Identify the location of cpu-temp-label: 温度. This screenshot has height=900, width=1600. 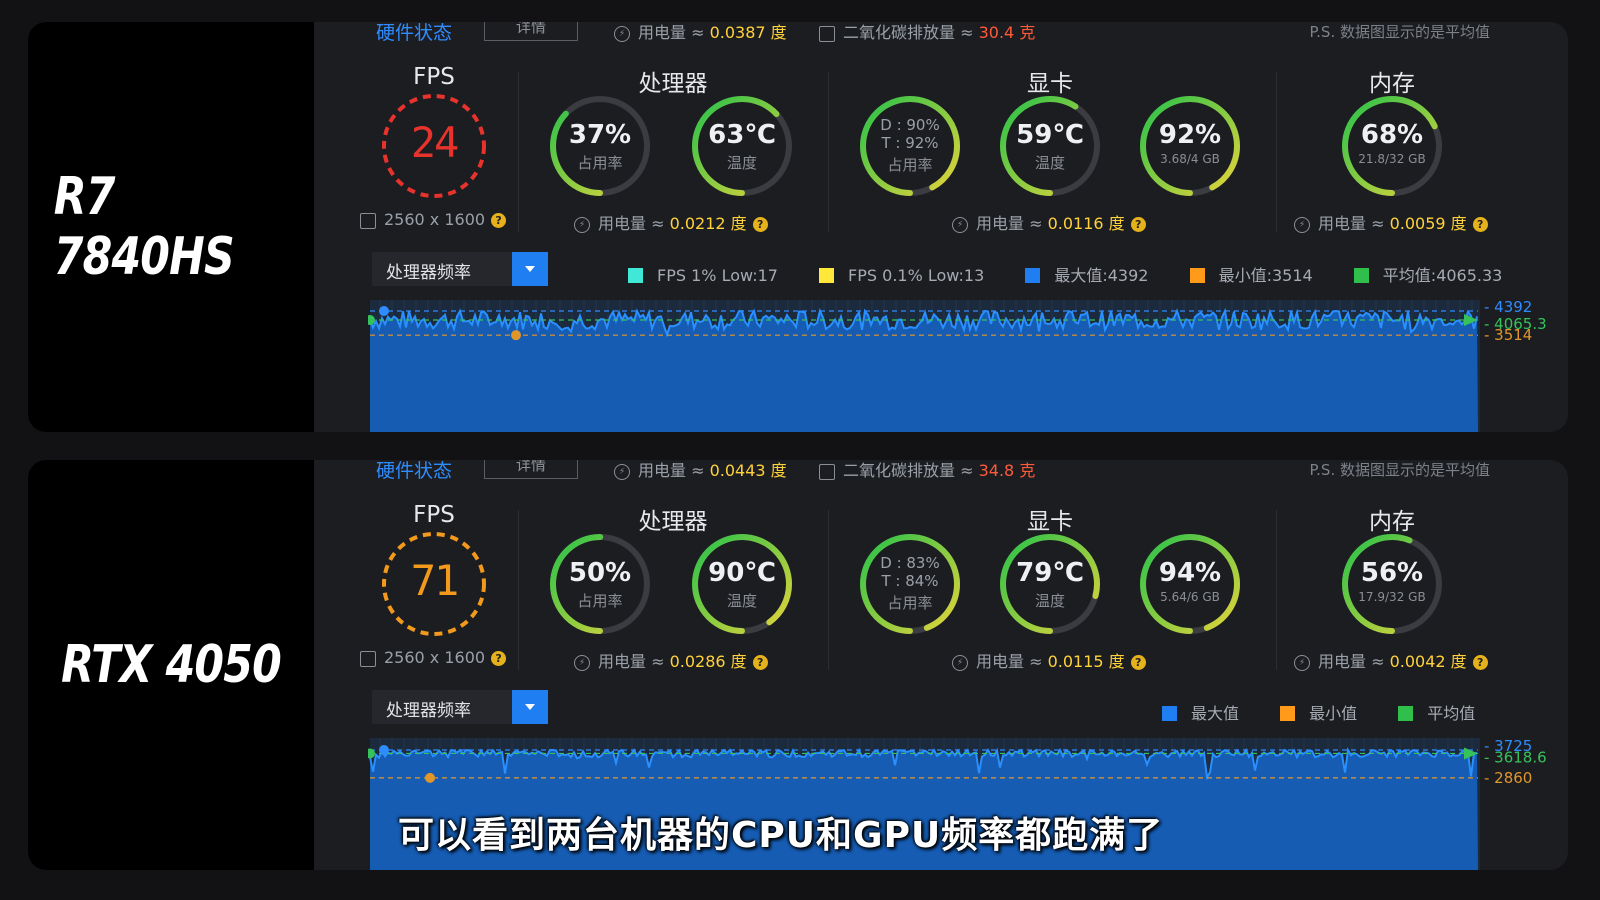
(741, 601).